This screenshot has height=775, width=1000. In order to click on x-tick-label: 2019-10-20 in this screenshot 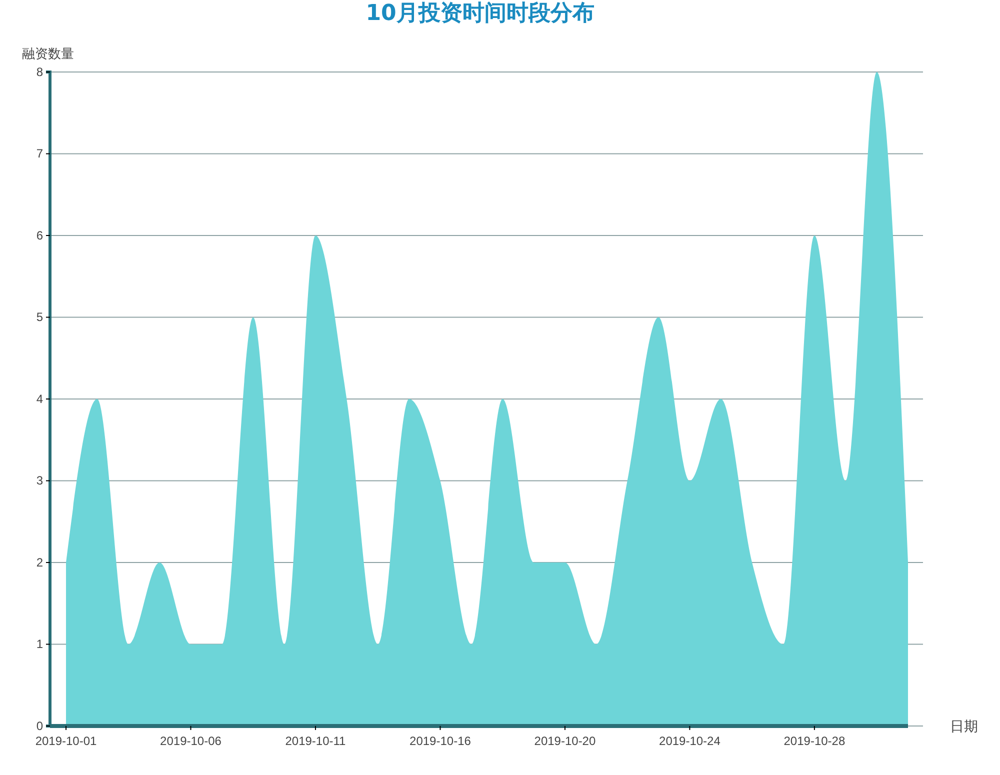, I will do `click(565, 741)`.